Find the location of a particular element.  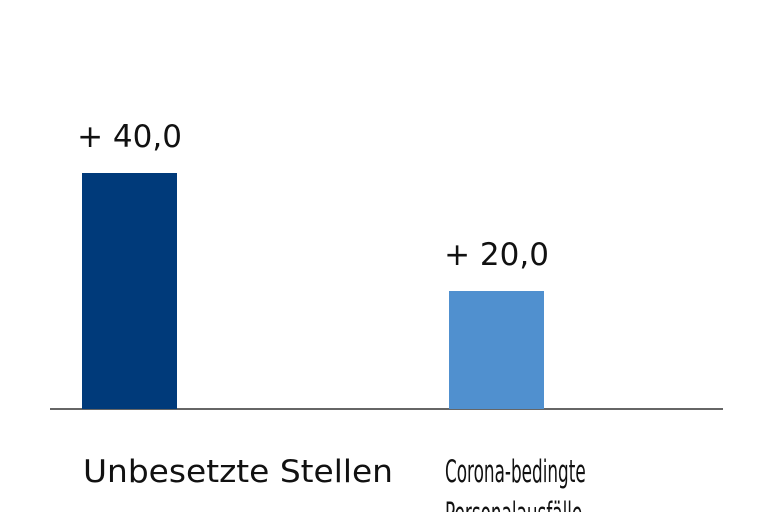

data-label-1: + 40,0 is located at coordinates (129, 137).